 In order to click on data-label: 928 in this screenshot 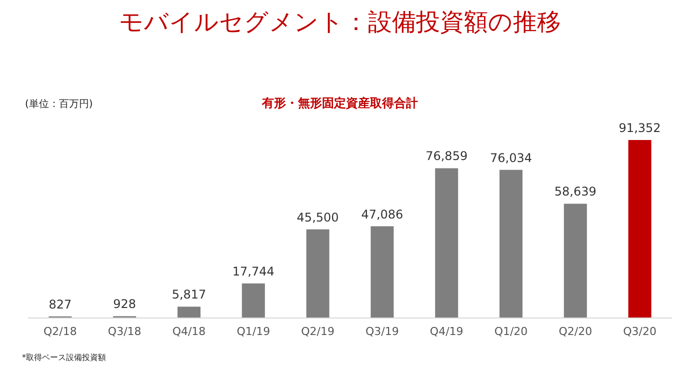, I will do `click(124, 304)`.